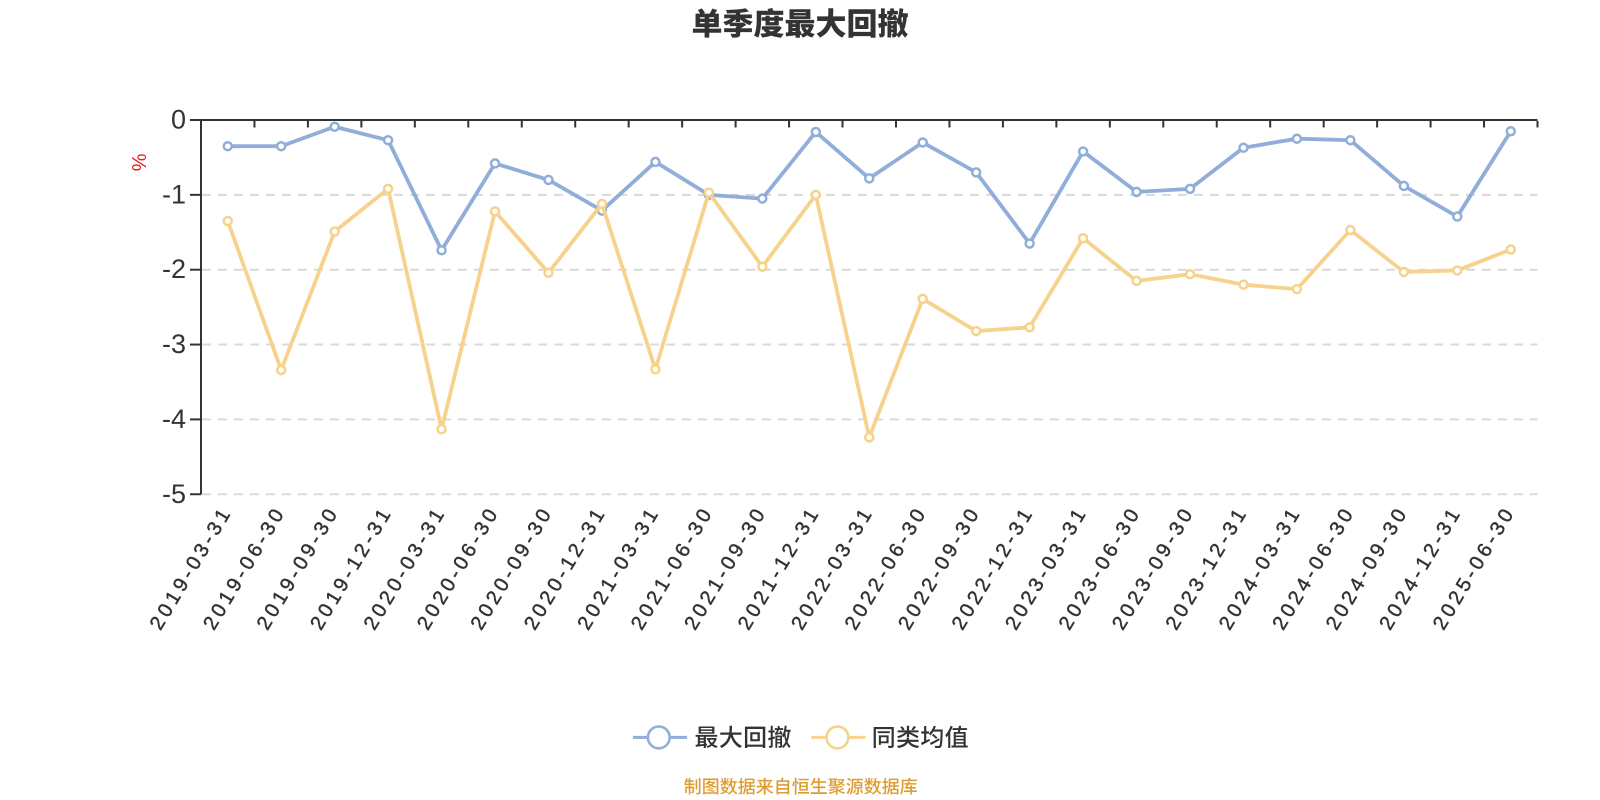  What do you see at coordinates (178, 120) in the screenshot?
I see `svg-text: 0` at bounding box center [178, 120].